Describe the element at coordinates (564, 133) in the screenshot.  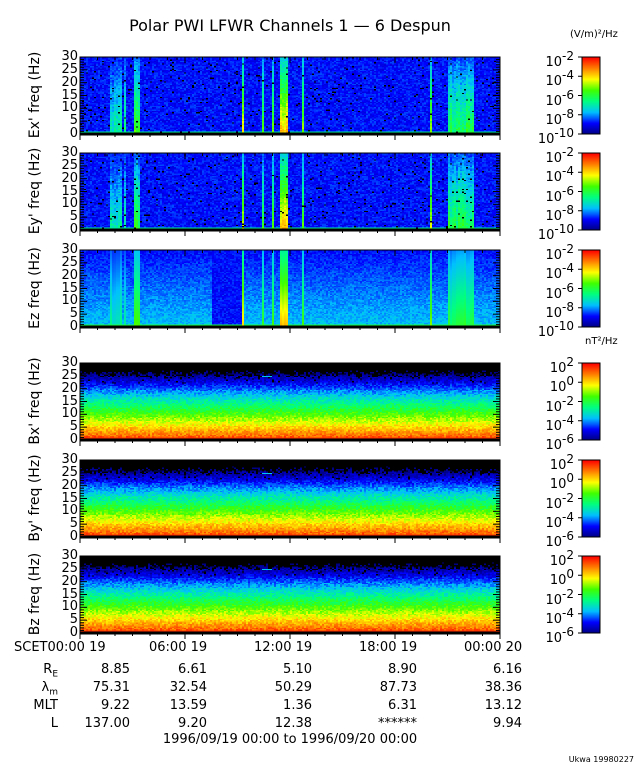
I see `exponent: -10` at that location.